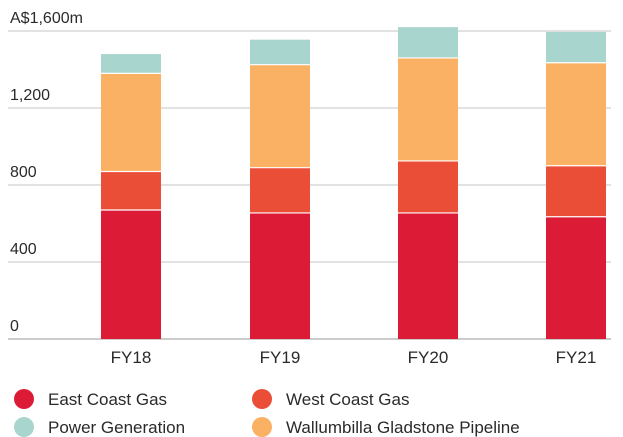 The width and height of the screenshot is (623, 437). Describe the element at coordinates (23, 172) in the screenshot. I see `y-tick-label-800: 800` at that location.